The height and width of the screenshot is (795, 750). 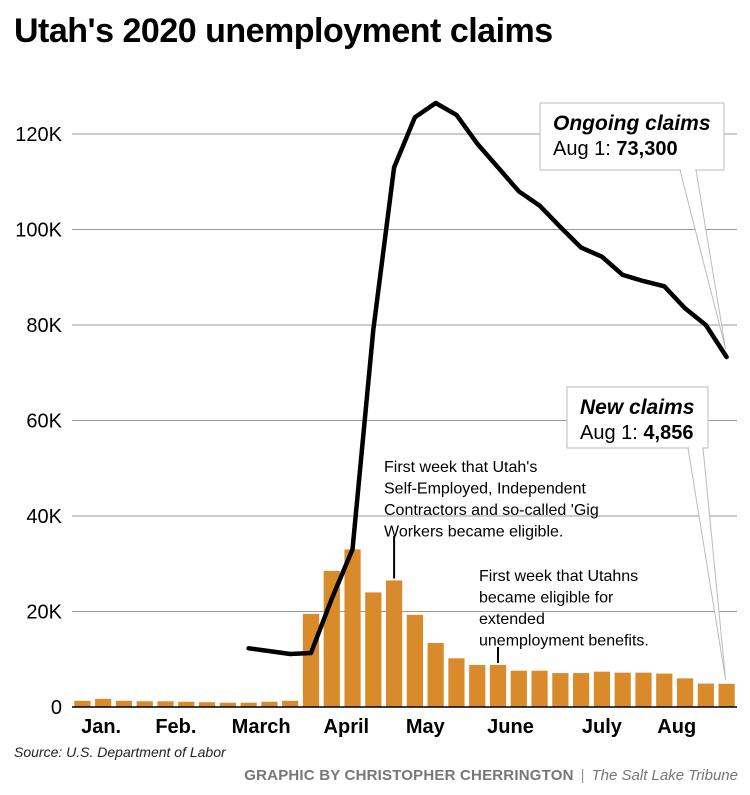 What do you see at coordinates (558, 576) in the screenshot?
I see `extended-benefits-note-line: First week that Utahns` at bounding box center [558, 576].